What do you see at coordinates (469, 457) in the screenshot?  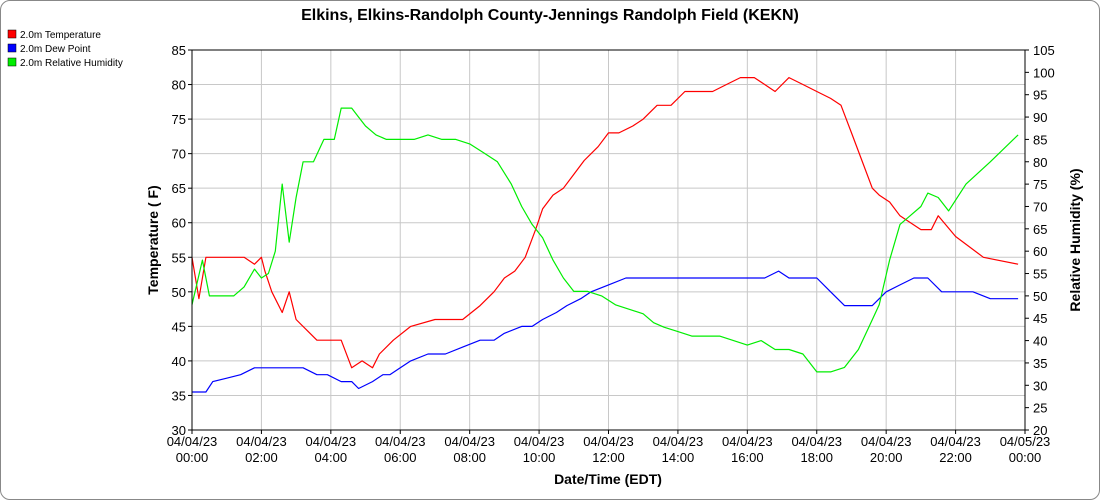 I see `x-tick-label-time: 08:00` at bounding box center [469, 457].